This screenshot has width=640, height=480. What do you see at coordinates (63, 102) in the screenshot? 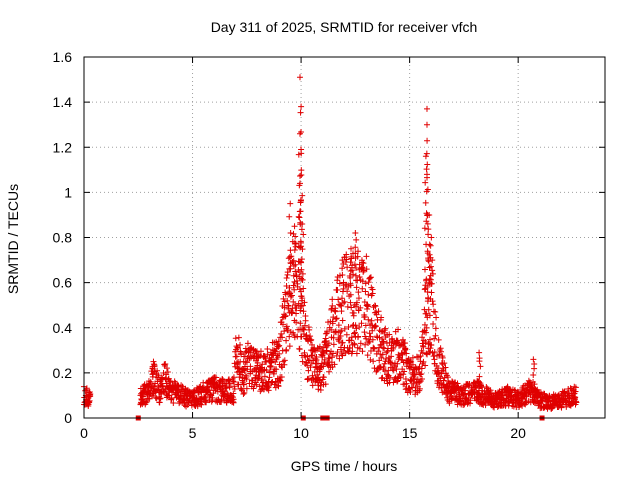
I see `y-tick-label: 1.4` at bounding box center [63, 102].